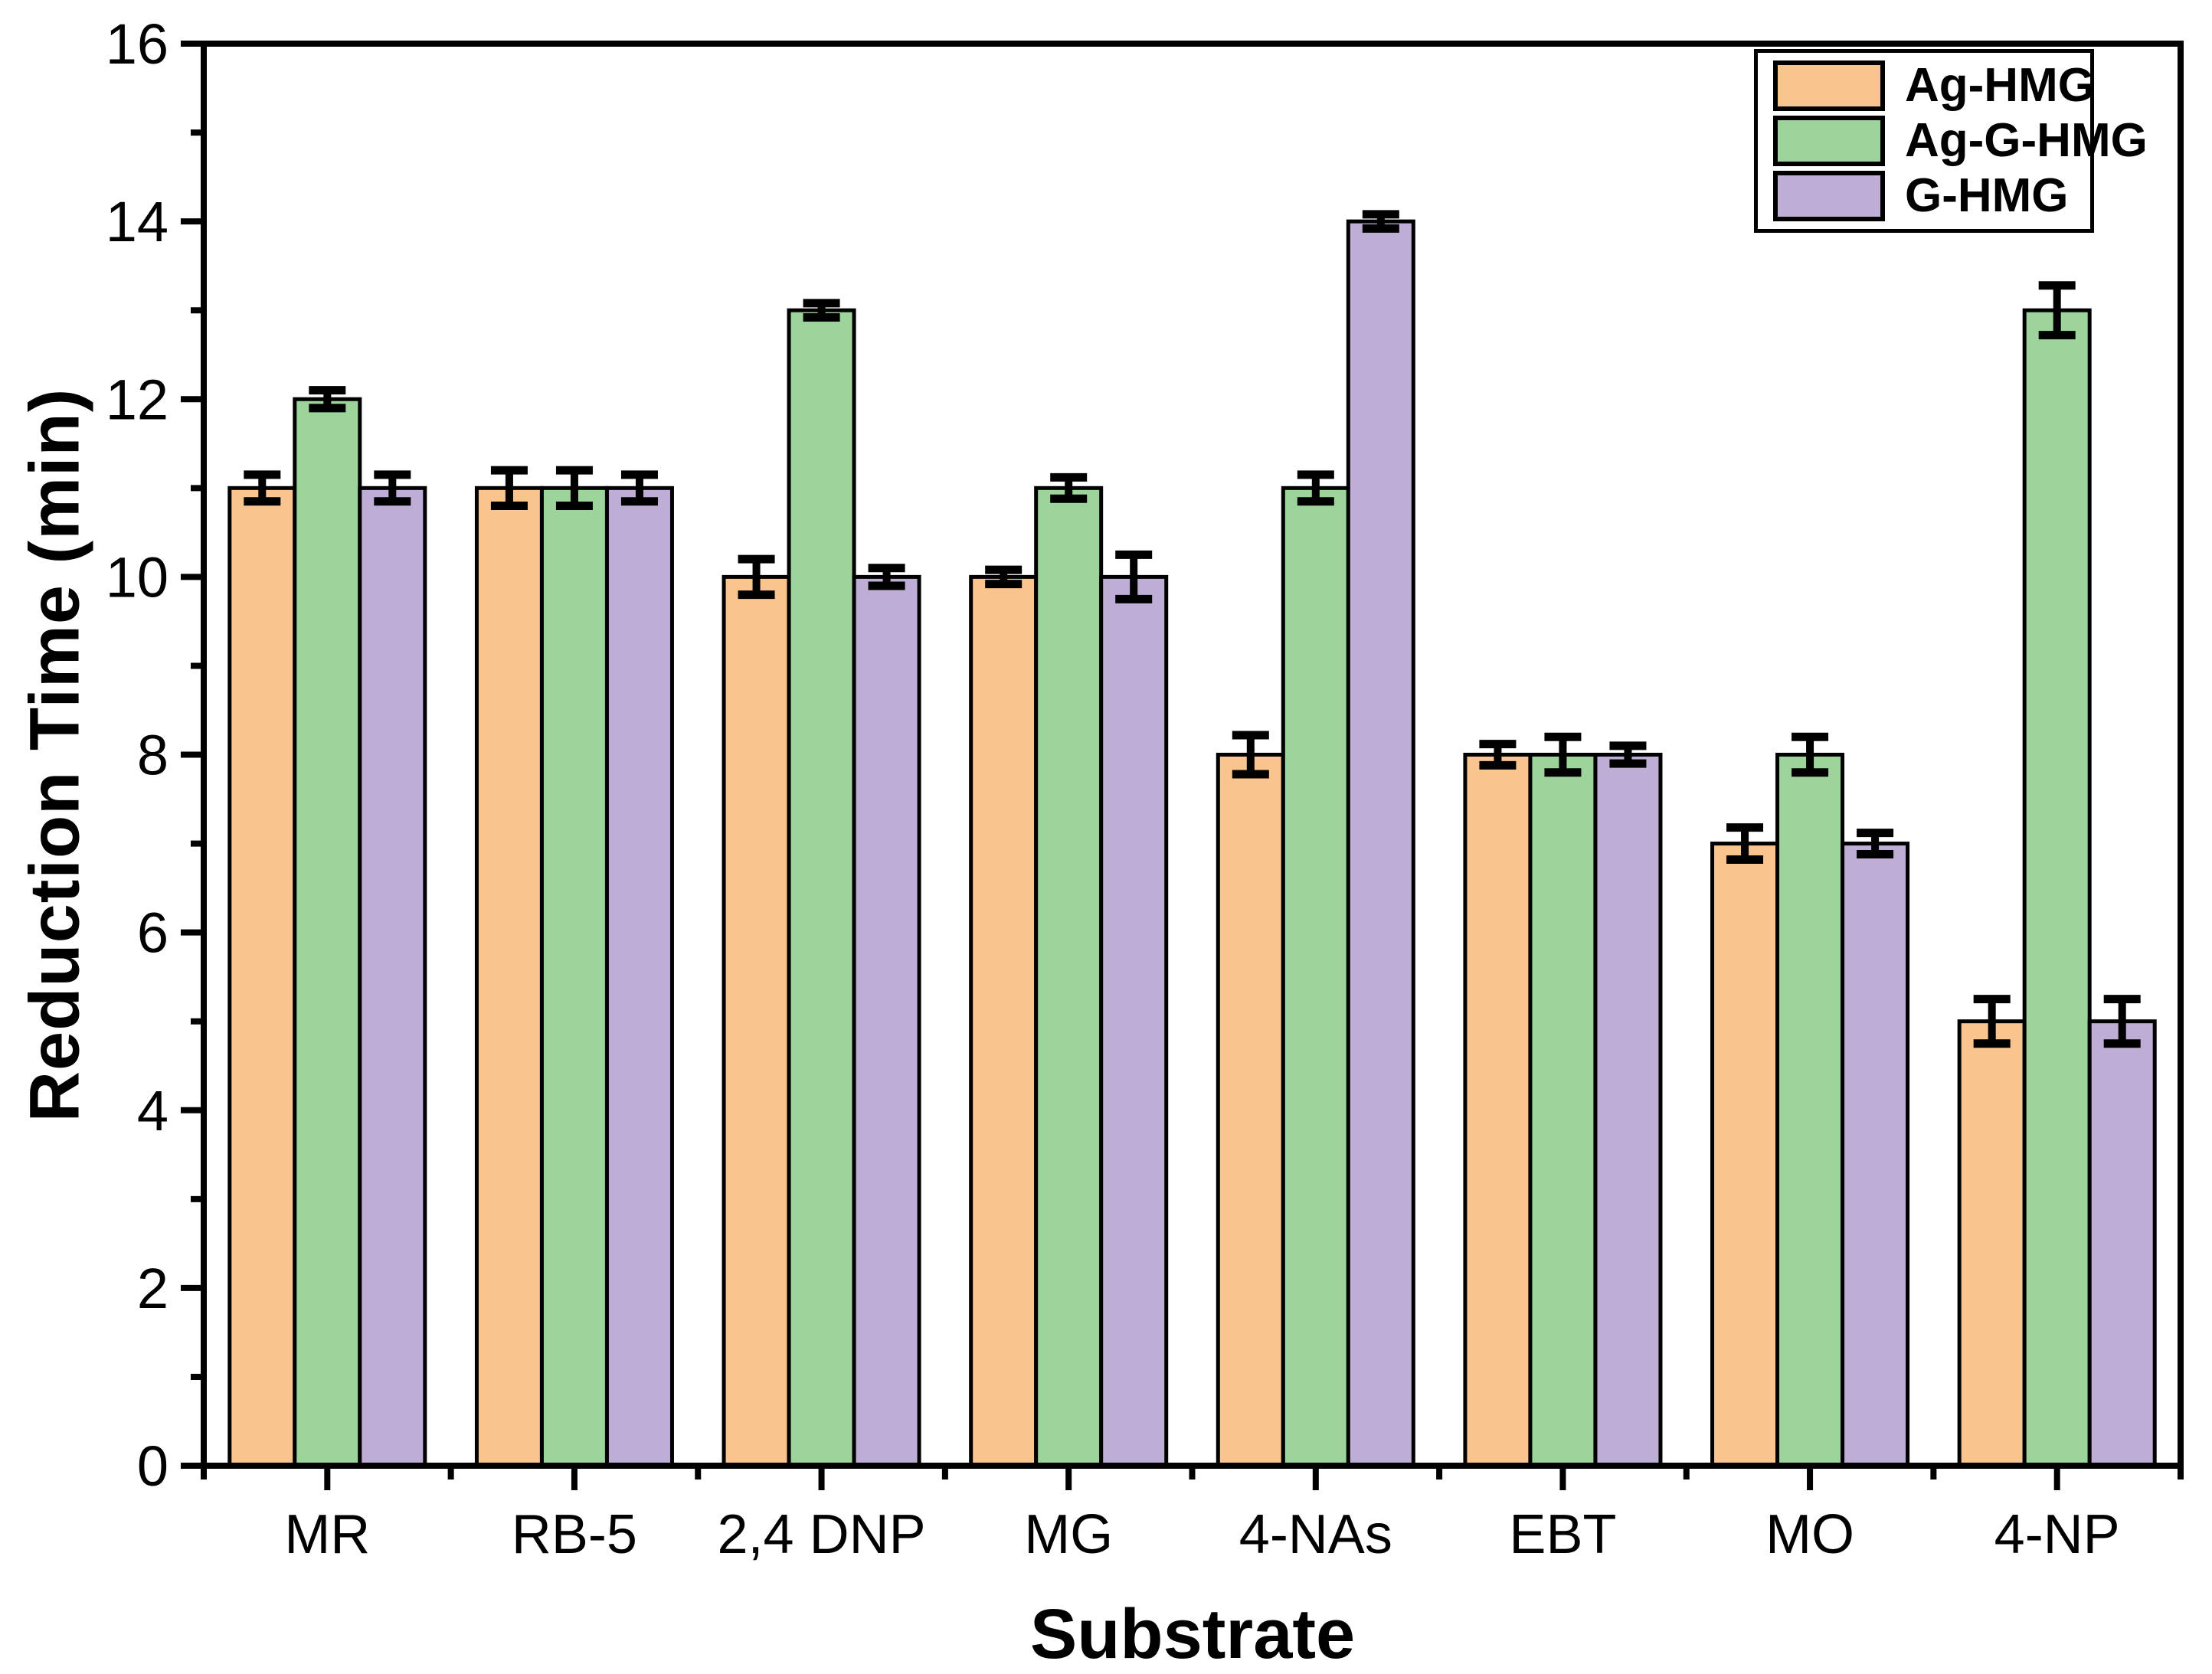 The width and height of the screenshot is (2212, 1674). I want to click on legend-item: Ag-G-HMG, so click(1961, 141).